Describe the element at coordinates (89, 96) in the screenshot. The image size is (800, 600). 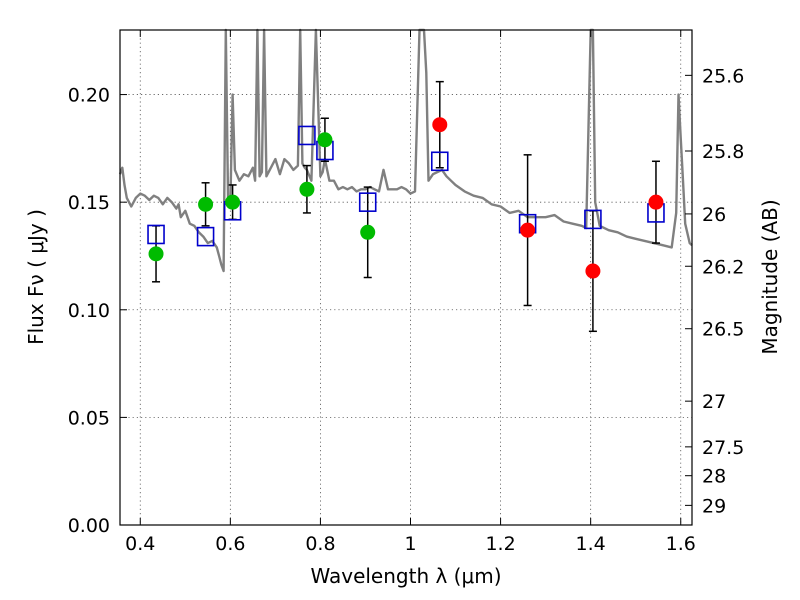
I see `y-tick-label: 0.20` at that location.